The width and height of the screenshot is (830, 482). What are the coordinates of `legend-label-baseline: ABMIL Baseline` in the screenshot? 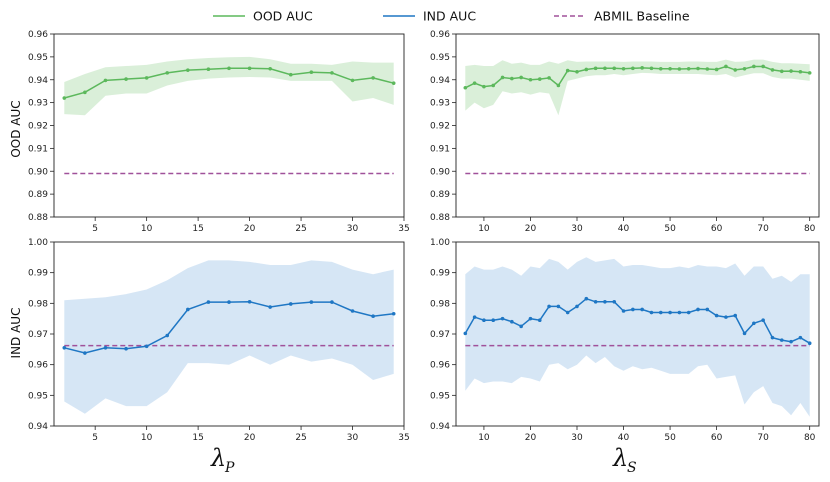 It's located at (642, 16).